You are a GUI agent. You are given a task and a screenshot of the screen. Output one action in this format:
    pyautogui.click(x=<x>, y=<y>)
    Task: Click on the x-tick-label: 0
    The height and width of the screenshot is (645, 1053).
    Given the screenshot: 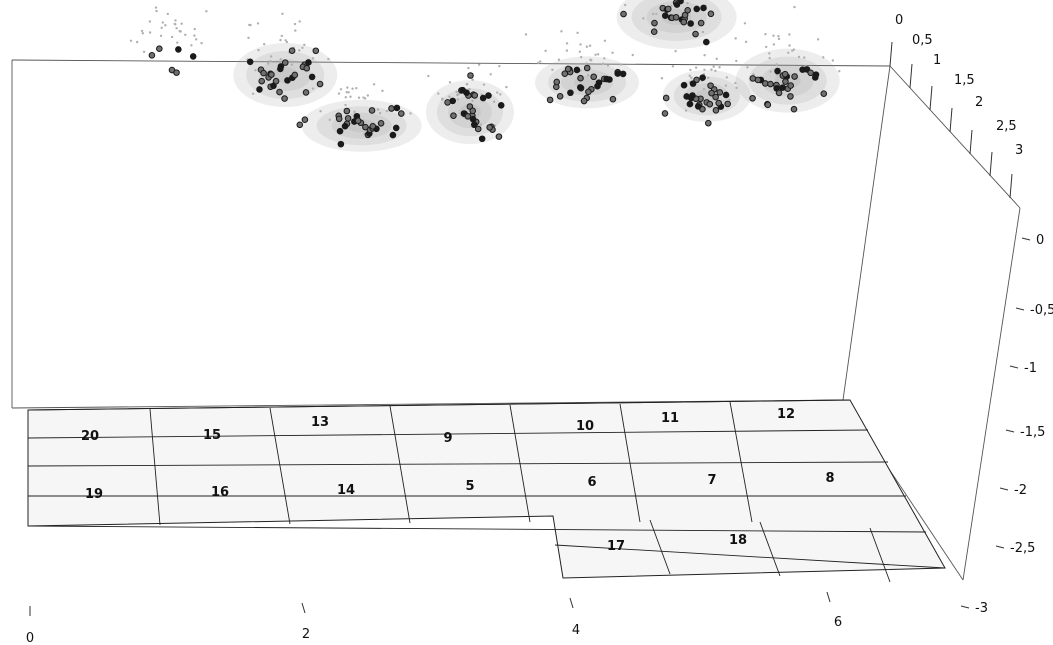 What is the action you would take?
    pyautogui.click(x=30, y=638)
    